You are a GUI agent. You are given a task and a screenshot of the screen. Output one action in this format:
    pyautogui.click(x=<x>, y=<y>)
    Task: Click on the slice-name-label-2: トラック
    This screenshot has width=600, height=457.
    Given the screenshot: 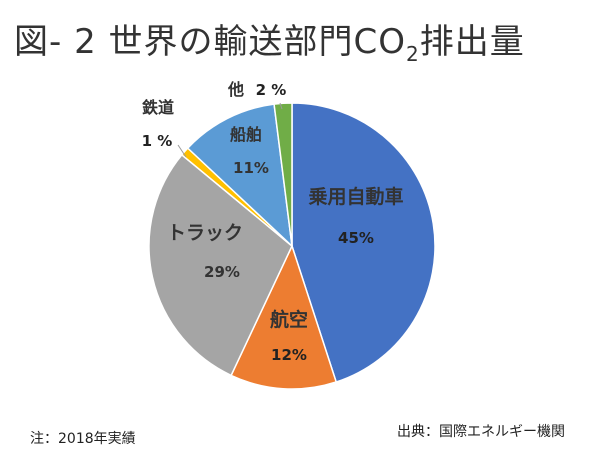 What is the action you would take?
    pyautogui.click(x=205, y=233)
    